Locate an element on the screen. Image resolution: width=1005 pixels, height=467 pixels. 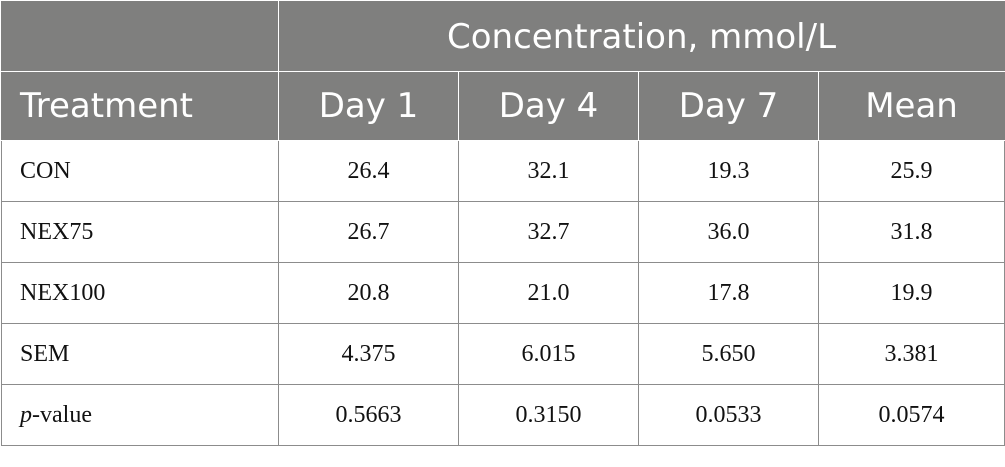
cell-value: 21.0 is located at coordinates (548, 293).